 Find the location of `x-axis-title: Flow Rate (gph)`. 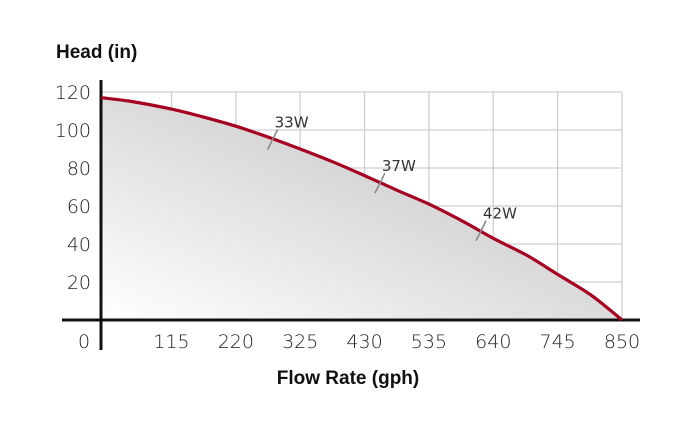

x-axis-title: Flow Rate (gph) is located at coordinates (348, 378).